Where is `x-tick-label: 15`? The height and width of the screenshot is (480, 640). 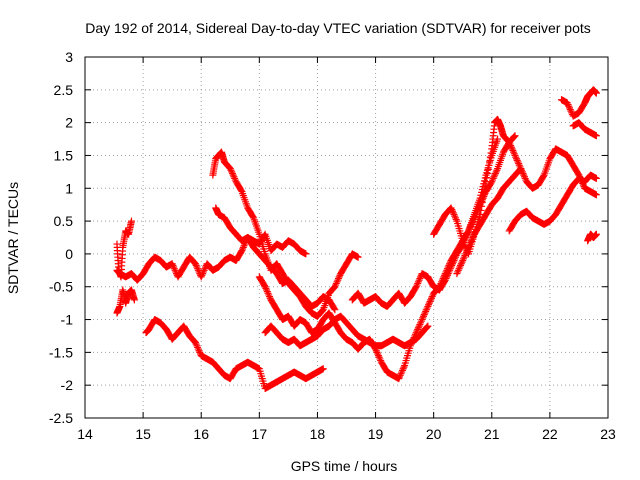 x-tick-label: 15 is located at coordinates (143, 434).